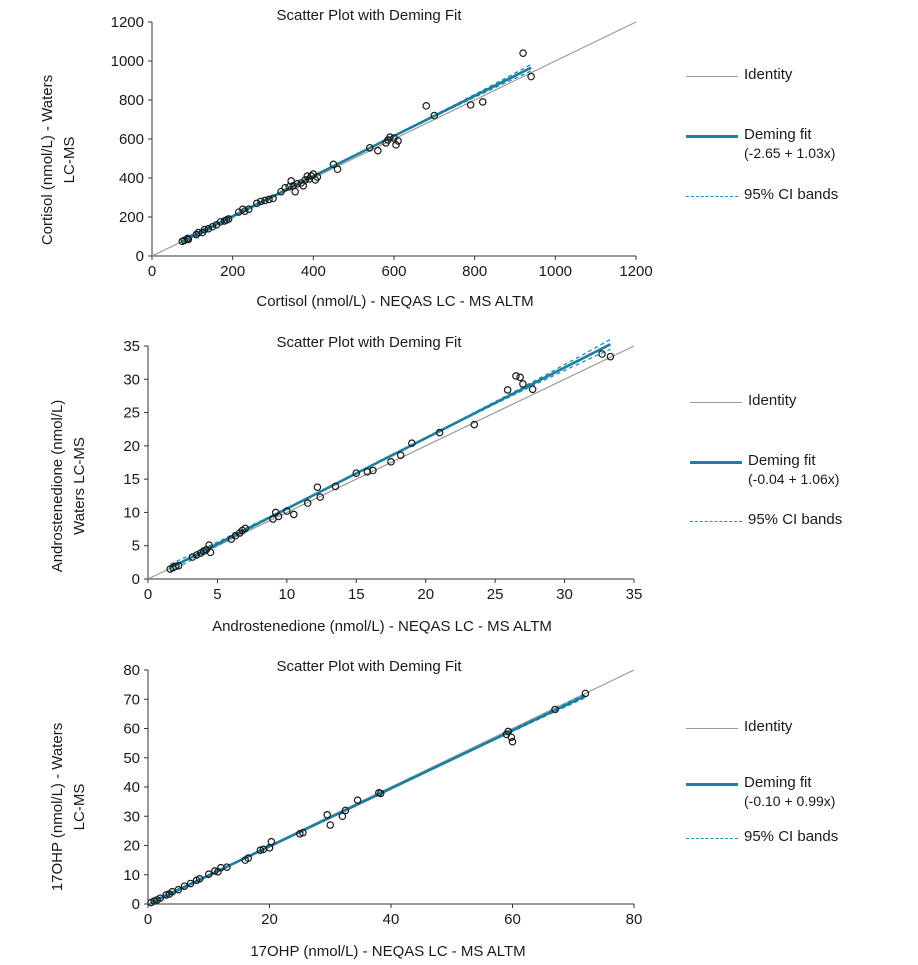 Image resolution: width=918 pixels, height=965 pixels. What do you see at coordinates (131, 346) in the screenshot?
I see `y-tick-label: 35` at bounding box center [131, 346].